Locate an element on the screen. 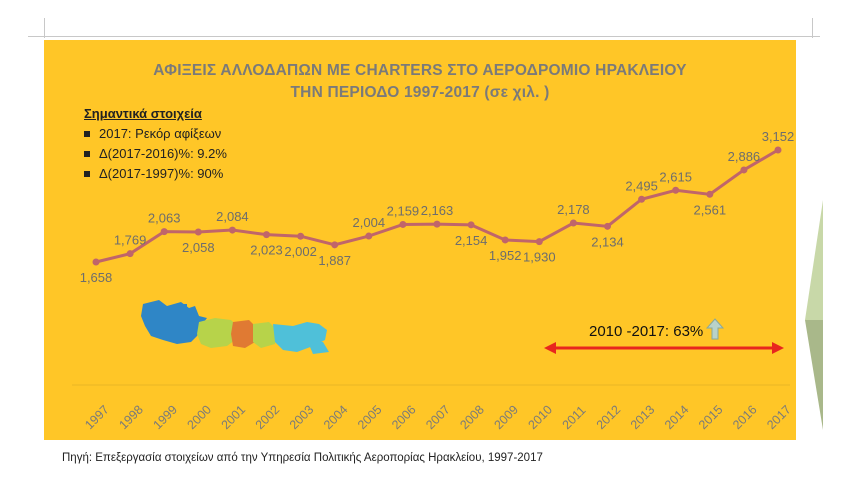 The image size is (843, 499). up-arrow-icon is located at coordinates (715, 329).